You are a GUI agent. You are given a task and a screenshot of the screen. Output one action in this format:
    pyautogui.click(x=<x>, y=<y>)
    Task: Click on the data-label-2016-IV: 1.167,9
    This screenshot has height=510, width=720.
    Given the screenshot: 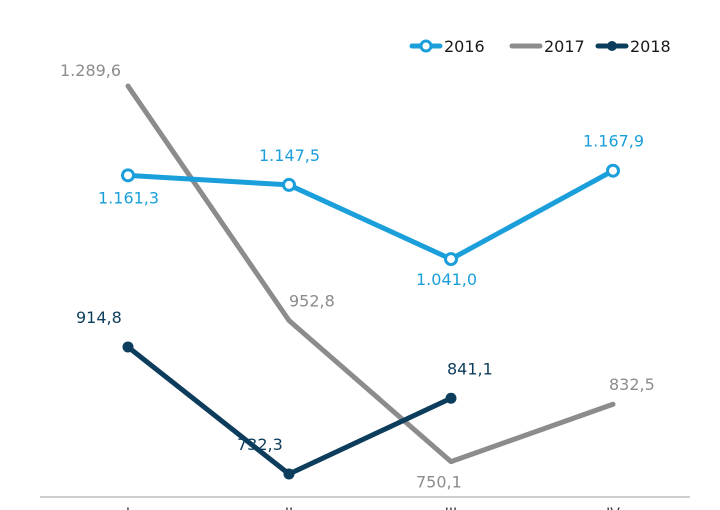 What is the action you would take?
    pyautogui.click(x=613, y=141)
    